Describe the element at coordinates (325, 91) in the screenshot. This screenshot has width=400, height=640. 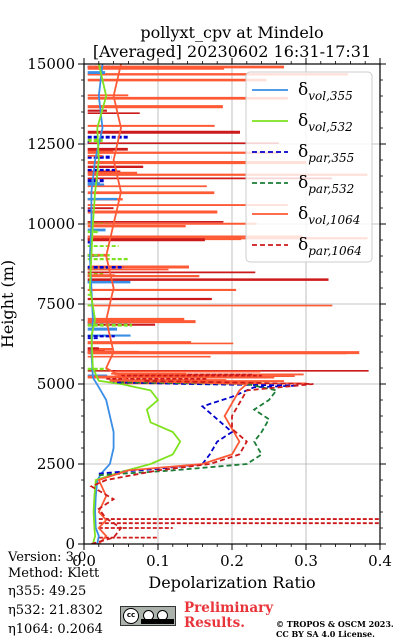
I see `legend-label: δvol,355` at that location.